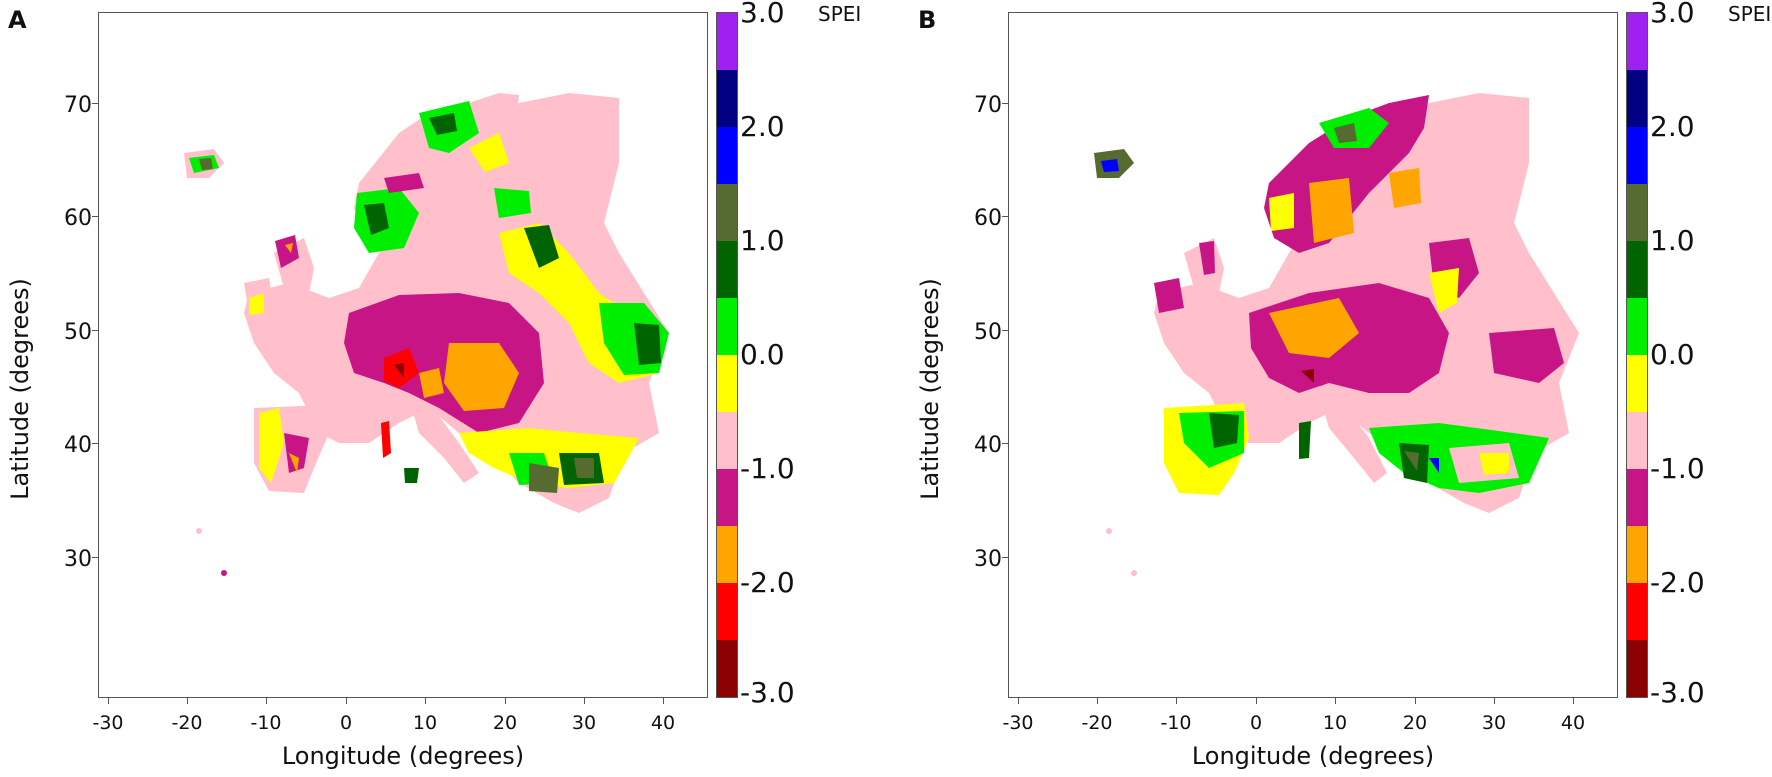 This screenshot has width=1772, height=777. What do you see at coordinates (17, 20) in the screenshot?
I see `panel-label: A` at bounding box center [17, 20].